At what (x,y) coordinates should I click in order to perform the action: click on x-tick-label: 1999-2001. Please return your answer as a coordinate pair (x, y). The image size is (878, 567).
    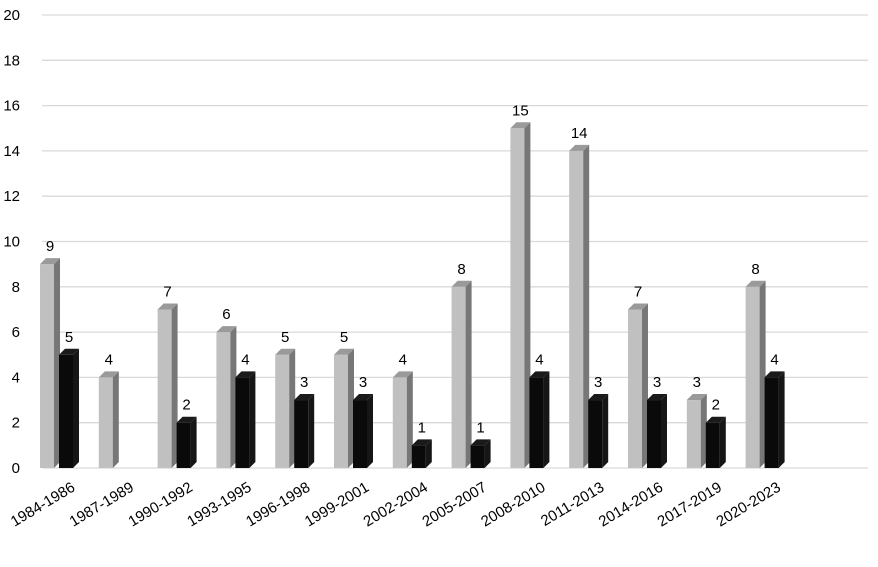
    Looking at the image, I should click on (337, 505).